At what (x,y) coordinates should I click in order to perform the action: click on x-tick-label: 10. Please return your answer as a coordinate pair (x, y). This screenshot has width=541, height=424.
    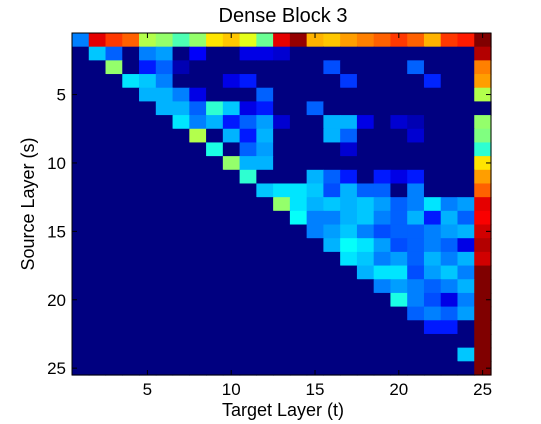
    Looking at the image, I should click on (231, 389).